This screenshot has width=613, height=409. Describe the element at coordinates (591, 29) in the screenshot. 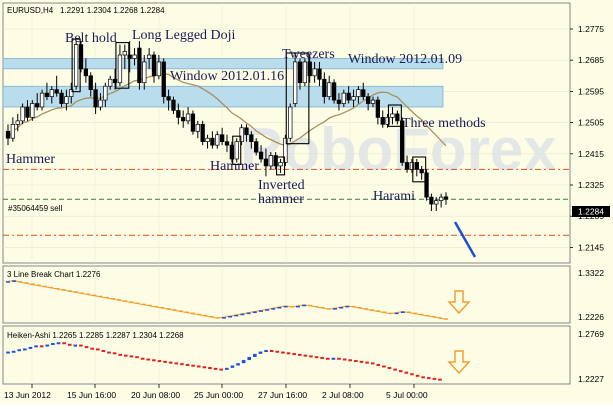

I see `price-tick-label: 1.2775` at that location.